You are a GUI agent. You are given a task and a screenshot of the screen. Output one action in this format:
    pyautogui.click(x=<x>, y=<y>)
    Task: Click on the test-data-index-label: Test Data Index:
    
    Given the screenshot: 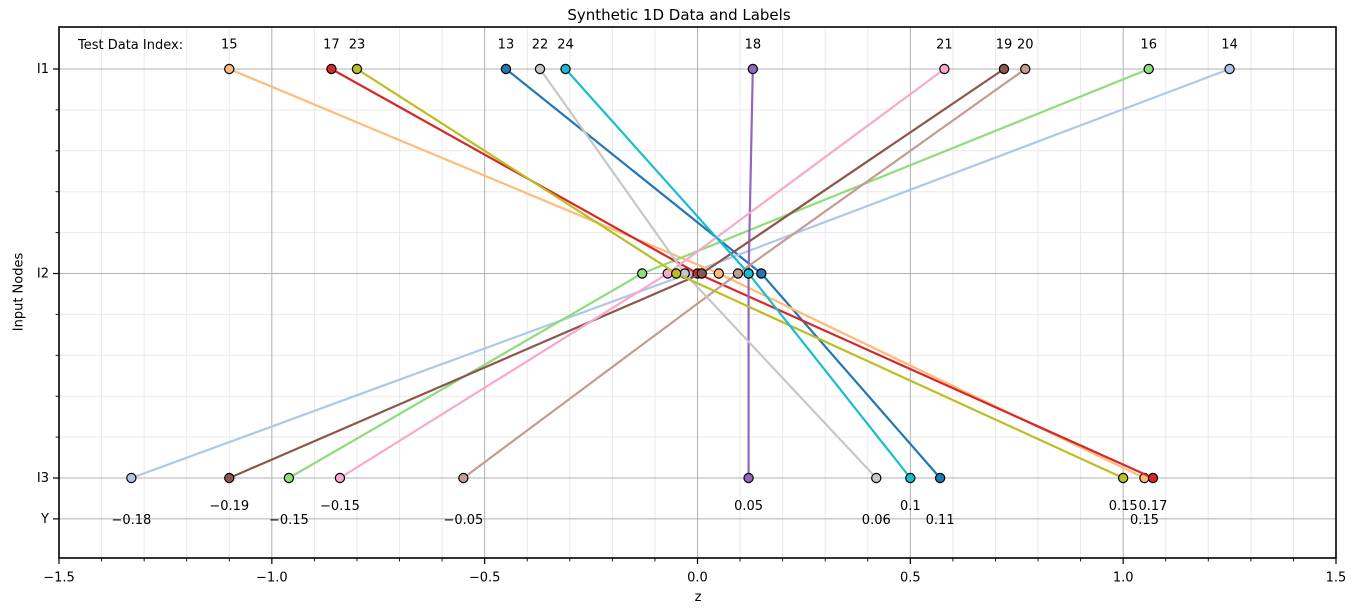 What is the action you would take?
    pyautogui.click(x=131, y=45)
    